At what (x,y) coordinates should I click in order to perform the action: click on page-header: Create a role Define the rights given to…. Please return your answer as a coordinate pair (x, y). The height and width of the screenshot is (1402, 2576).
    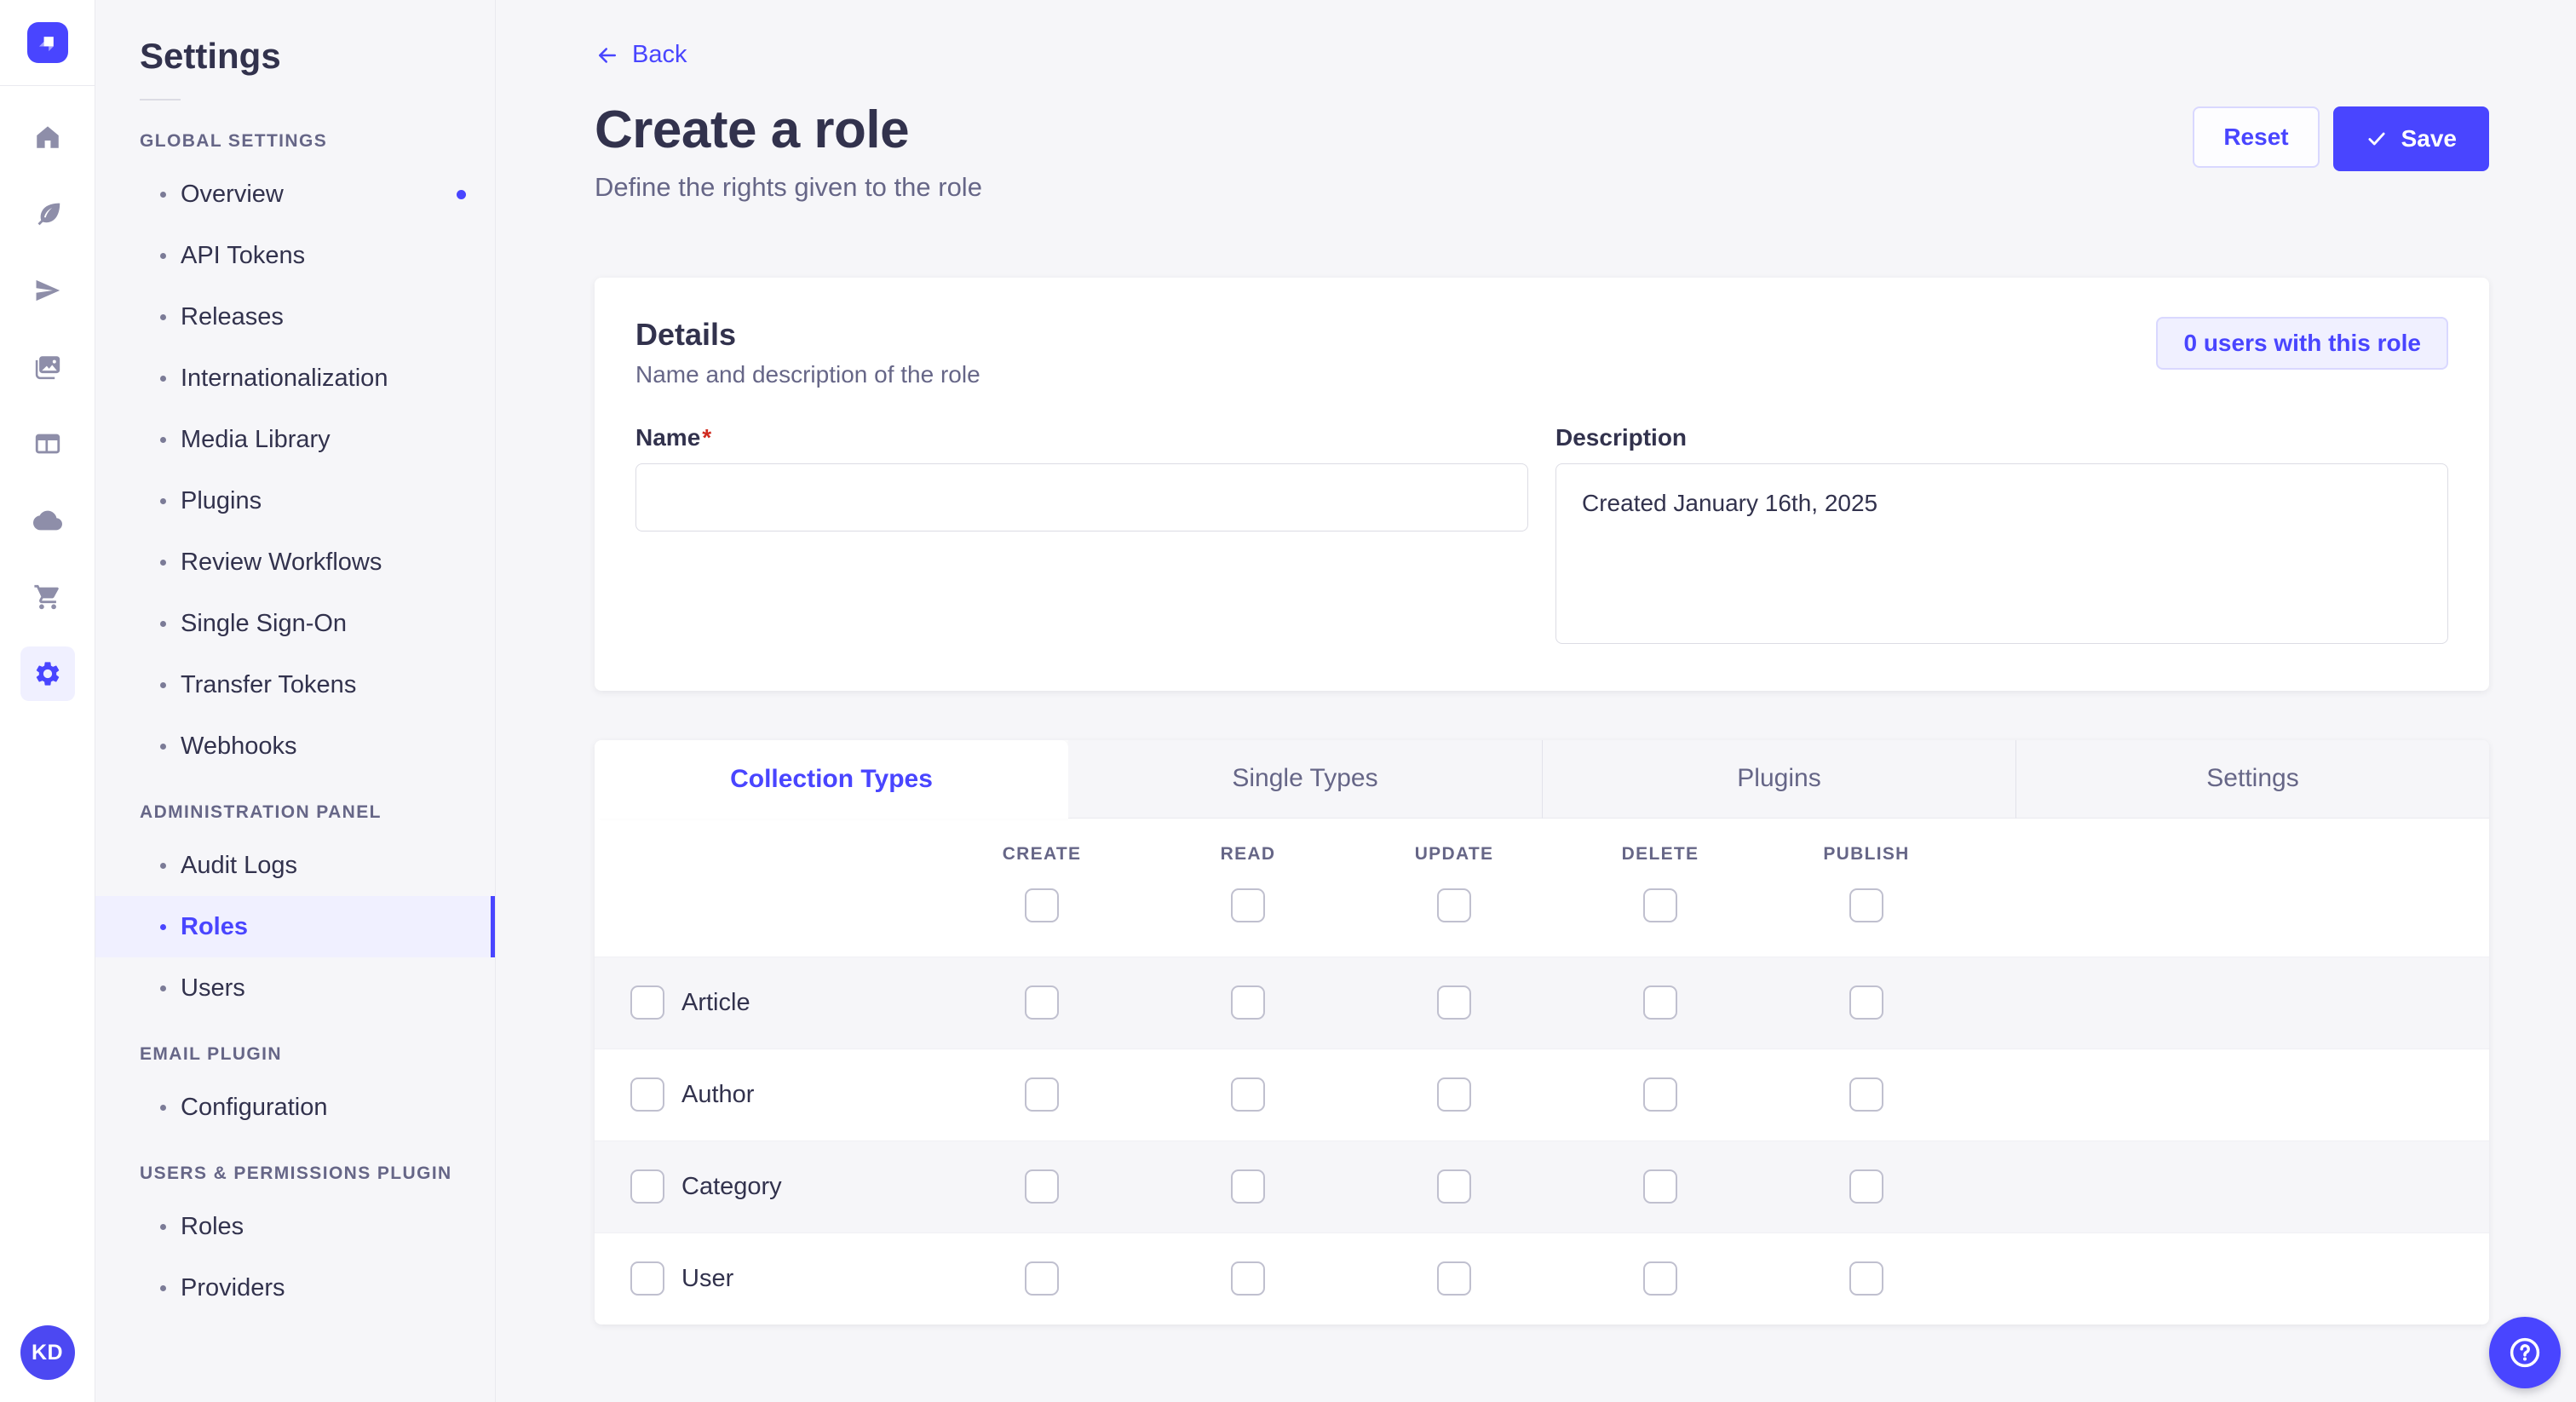
    Looking at the image, I should click on (1542, 151).